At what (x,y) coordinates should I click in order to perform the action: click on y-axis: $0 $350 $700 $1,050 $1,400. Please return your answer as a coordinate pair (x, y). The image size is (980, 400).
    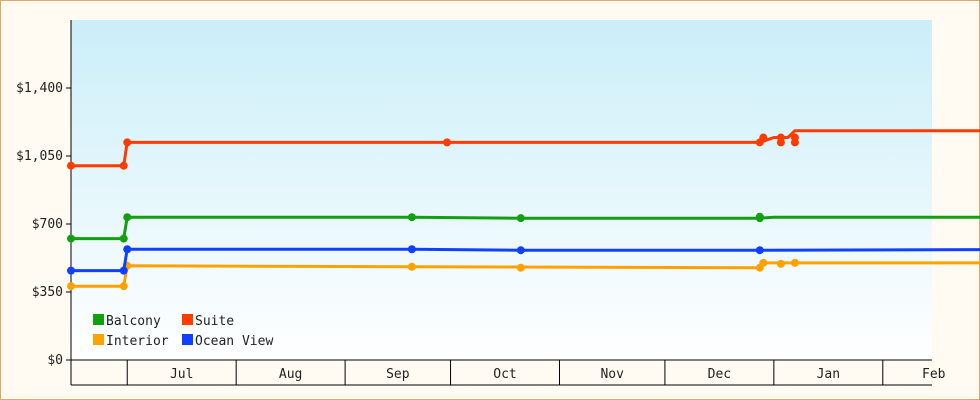
    Looking at the image, I should click on (44, 202).